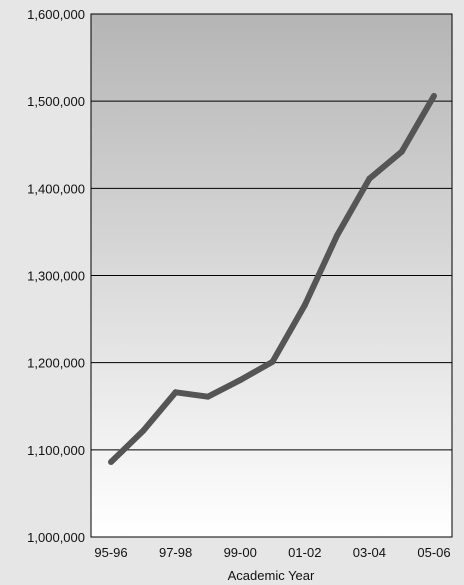 This screenshot has height=585, width=464. I want to click on x-tick-label: 03-04, so click(369, 552).